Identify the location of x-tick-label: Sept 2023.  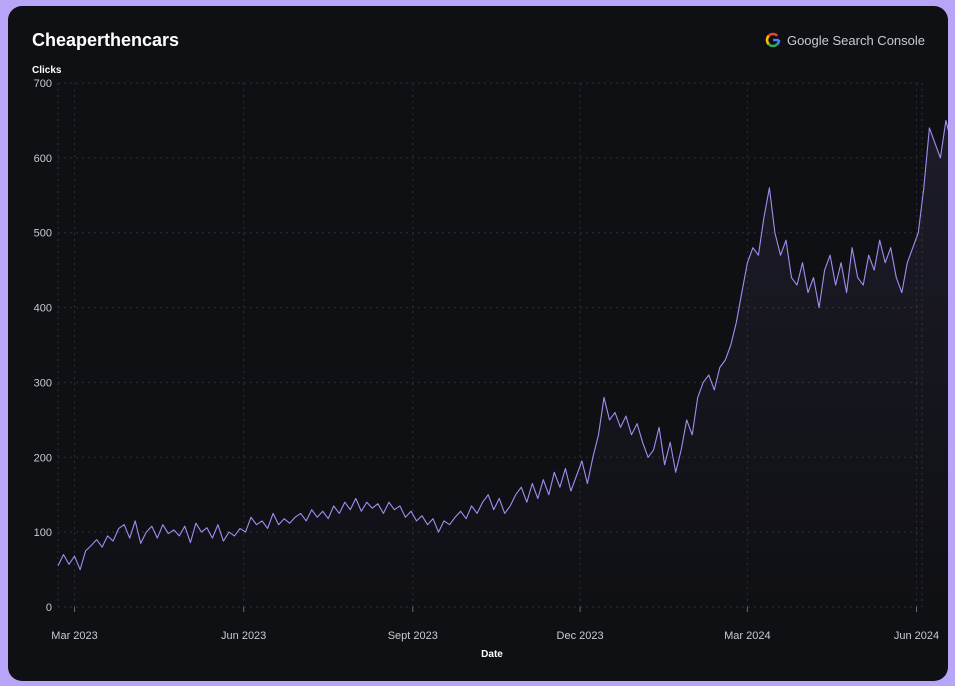
(413, 636).